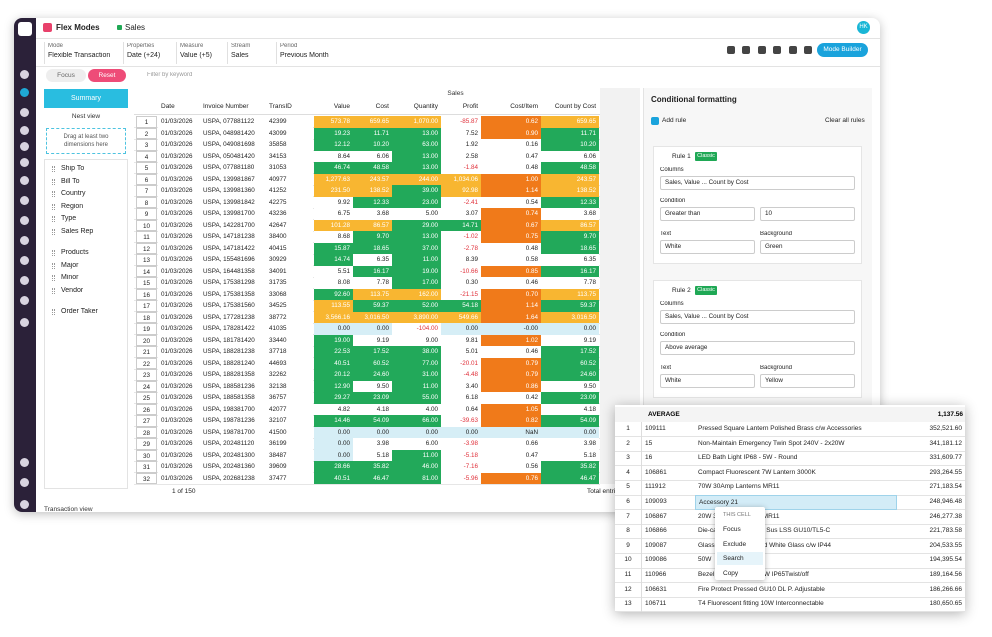 The image size is (992, 637). I want to click on grid-cell: 81.00, so click(416, 478).